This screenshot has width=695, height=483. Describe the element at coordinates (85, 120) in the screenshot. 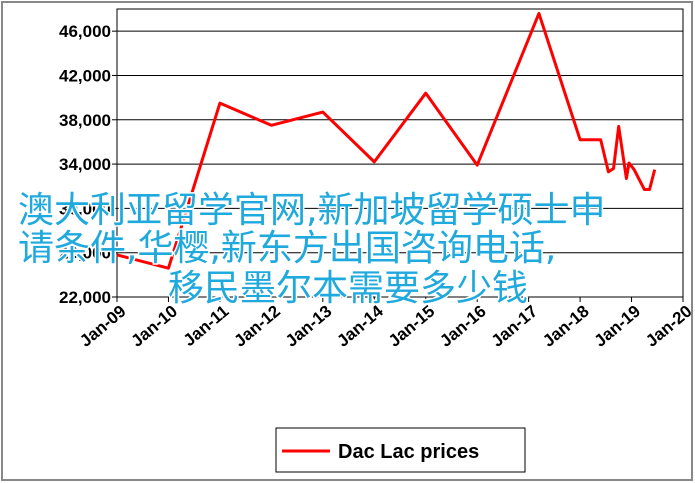

I see `y-tick-label: 38,000` at that location.